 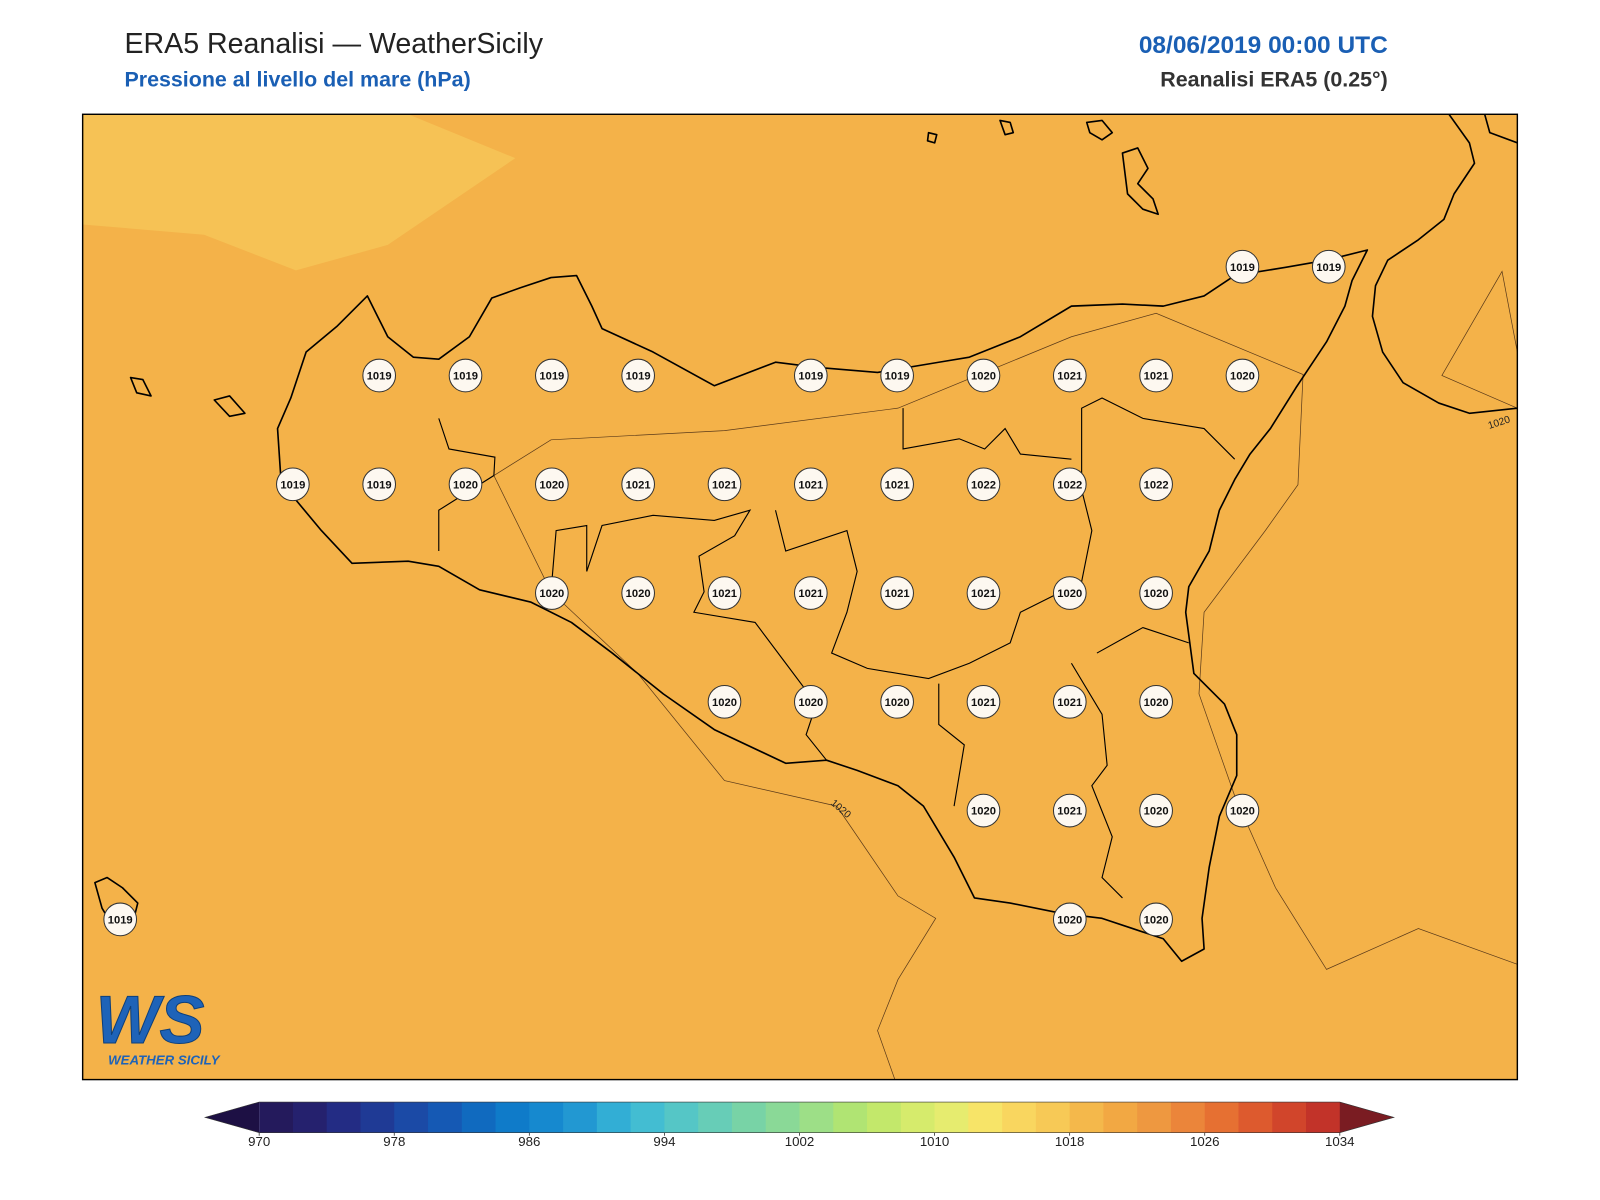 I want to click on source: Reanalisi ERA5 (0.25°), so click(x=1273, y=80).